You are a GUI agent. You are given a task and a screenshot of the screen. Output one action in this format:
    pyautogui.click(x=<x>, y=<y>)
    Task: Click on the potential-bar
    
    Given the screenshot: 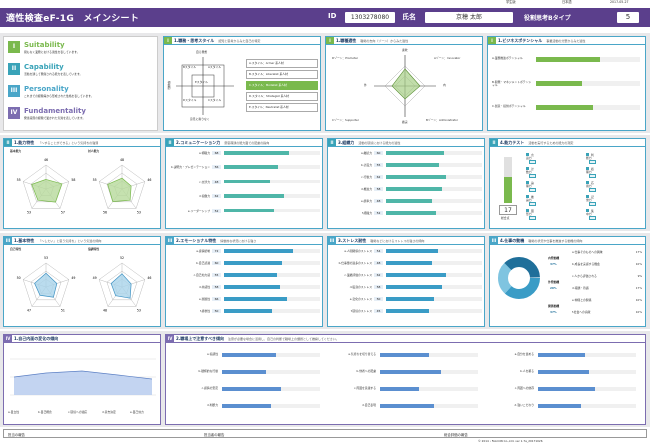 What is the action you would take?
    pyautogui.click(x=588, y=83)
    